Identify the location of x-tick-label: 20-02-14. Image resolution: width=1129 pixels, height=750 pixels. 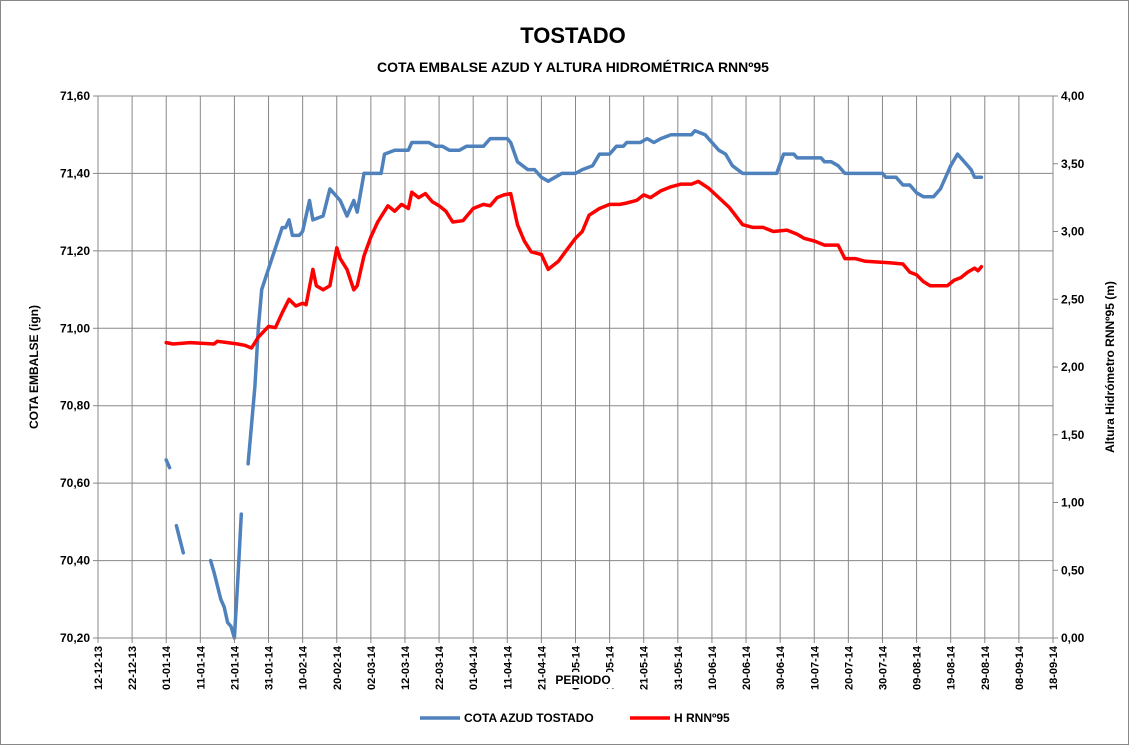
(338, 667).